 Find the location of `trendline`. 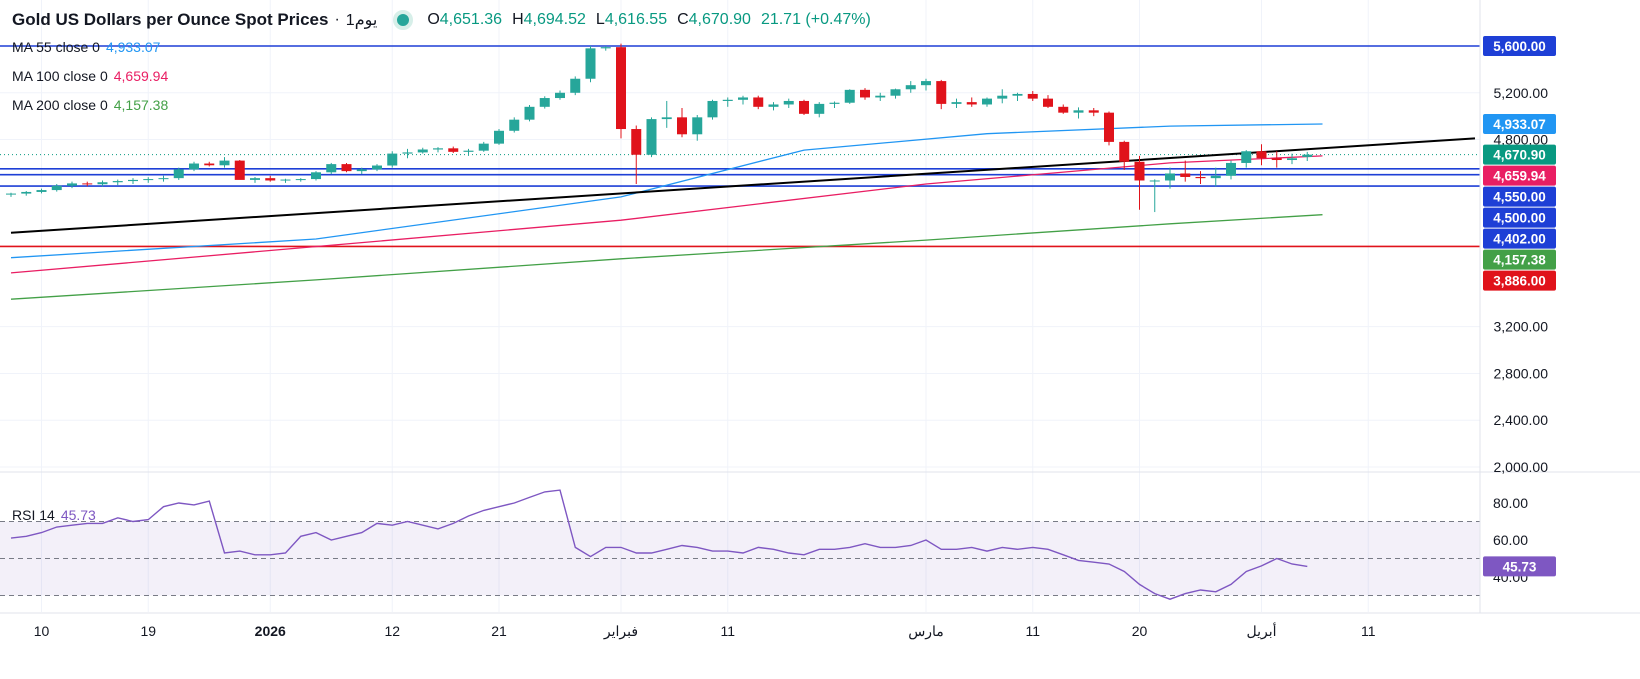

trendline is located at coordinates (743, 185).